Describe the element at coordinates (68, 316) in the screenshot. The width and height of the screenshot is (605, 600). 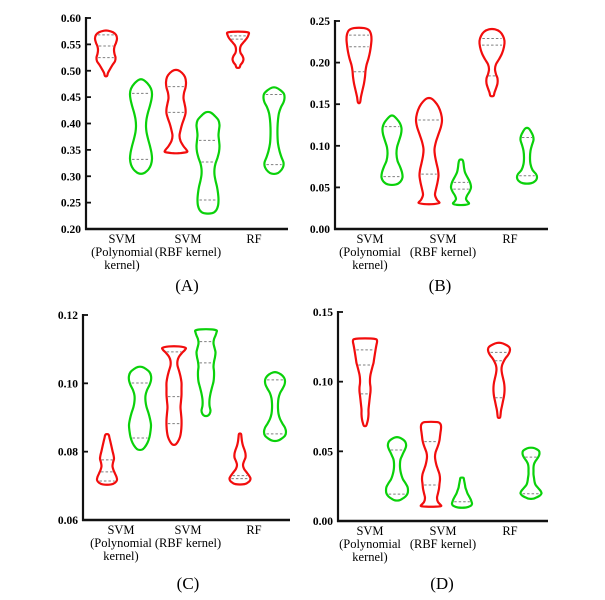
I see `y-tick-label: 0.12` at that location.